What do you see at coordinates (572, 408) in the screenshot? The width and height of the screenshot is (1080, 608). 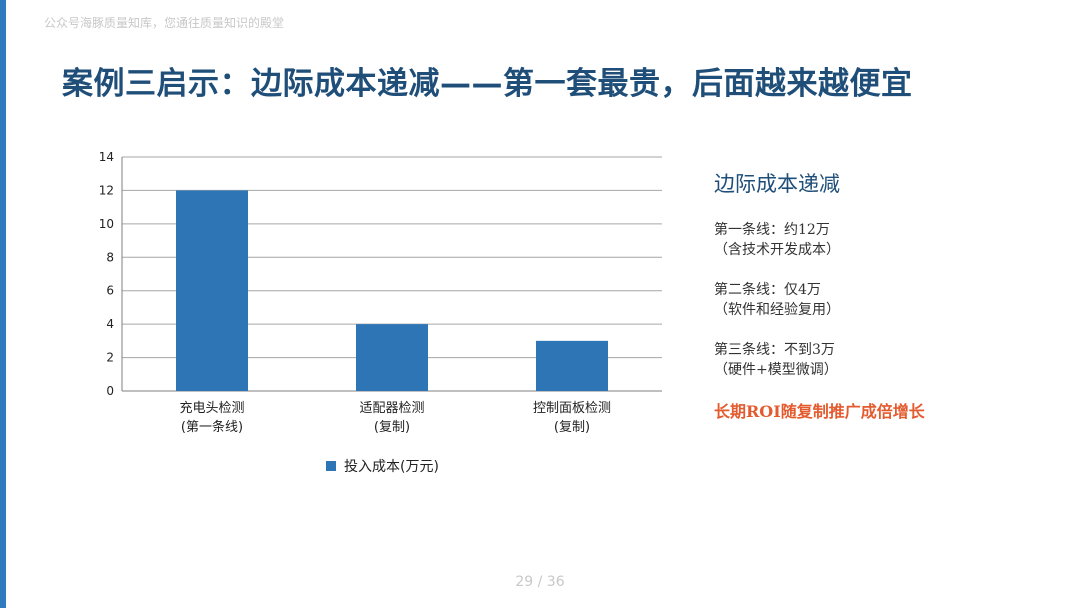 I see `x-tick-label: 控制面板检测` at bounding box center [572, 408].